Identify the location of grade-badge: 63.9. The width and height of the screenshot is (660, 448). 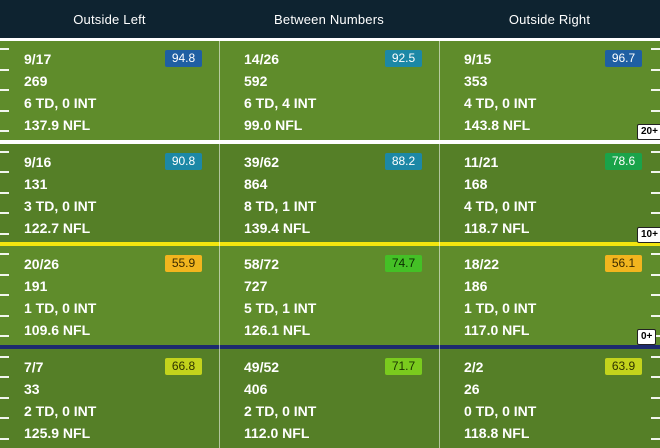
(623, 366).